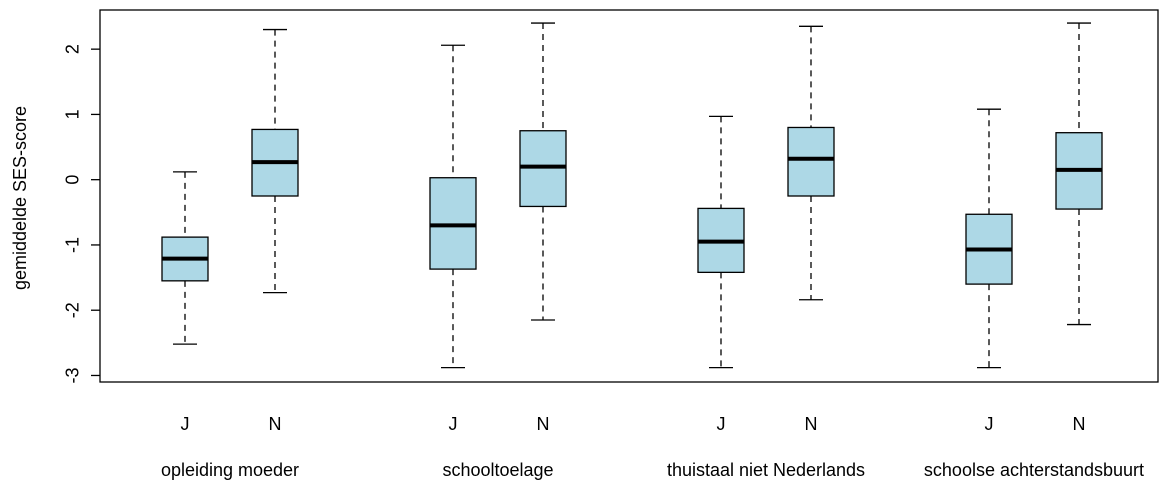 Image resolution: width=1168 pixels, height=487 pixels. What do you see at coordinates (230, 470) in the screenshot?
I see `group-label: opleiding moeder` at bounding box center [230, 470].